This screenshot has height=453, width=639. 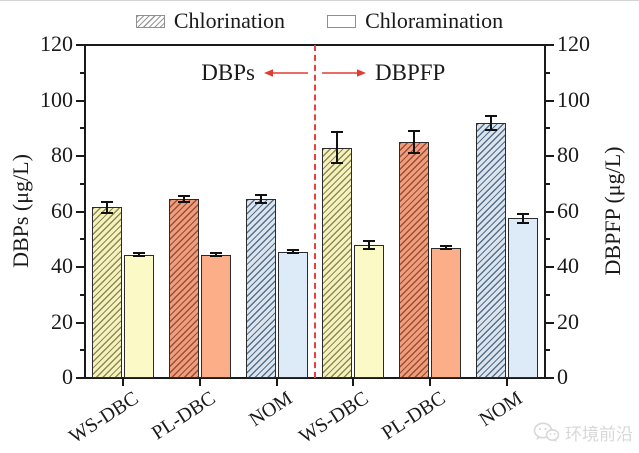 What do you see at coordinates (562, 376) in the screenshot?
I see `y-tick-label-right: 0` at bounding box center [562, 376].